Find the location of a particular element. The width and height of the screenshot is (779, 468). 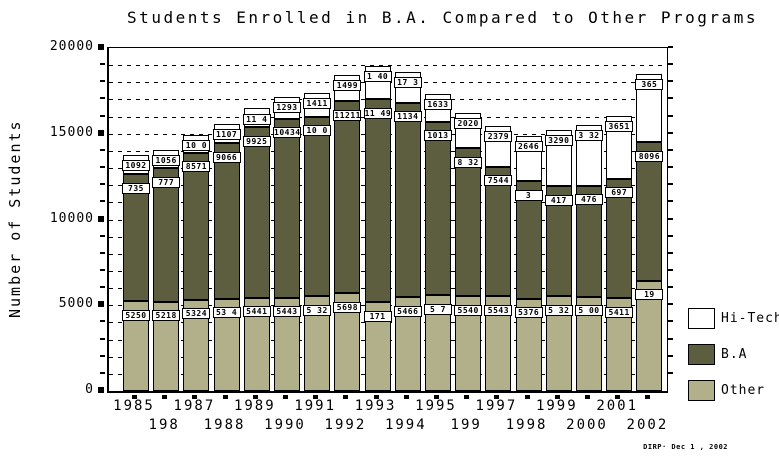

bar-1997-label-hi-tech: 2379 is located at coordinates (498, 136).